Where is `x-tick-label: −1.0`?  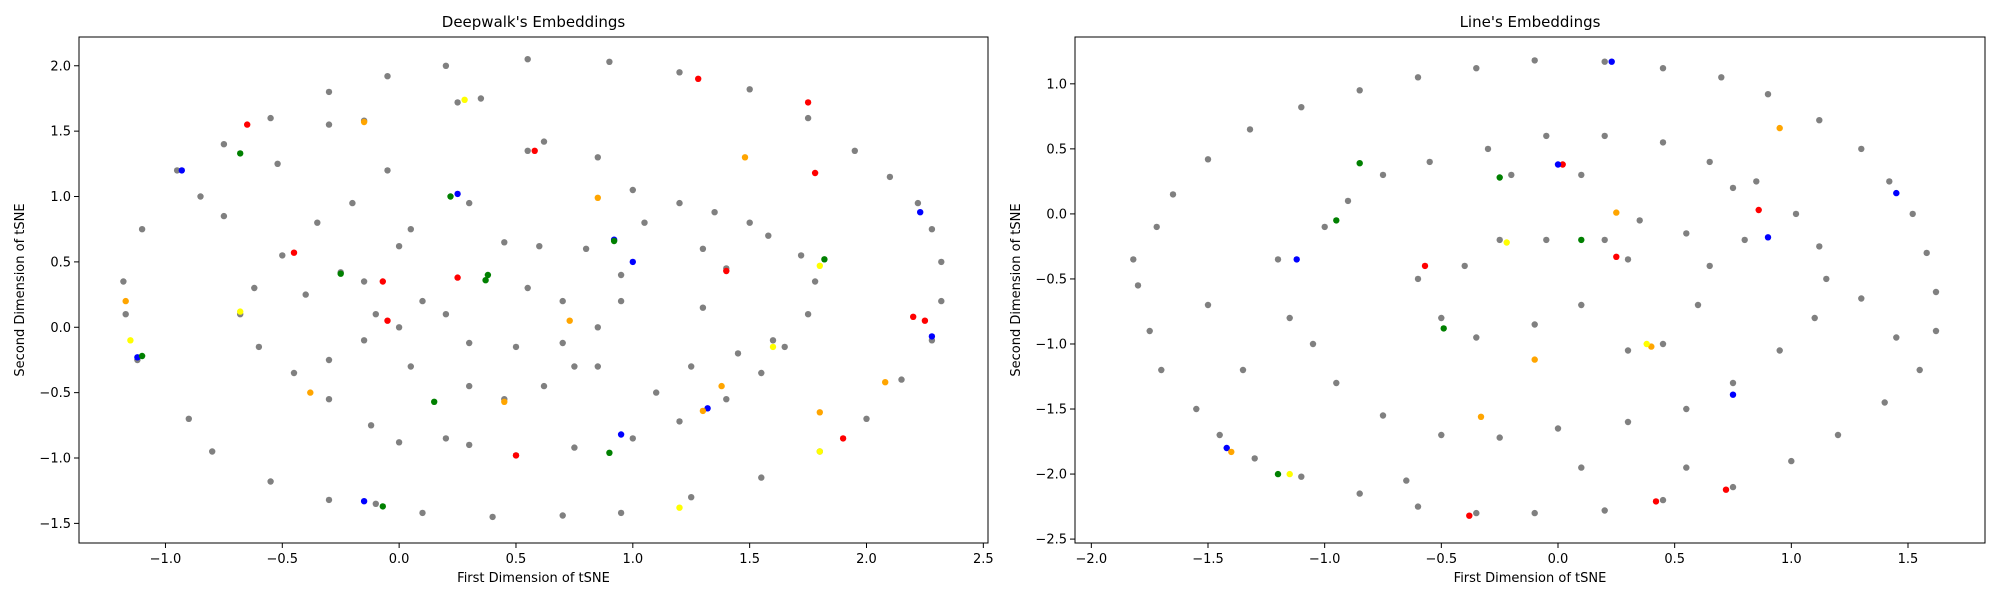 x-tick-label: −1.0 is located at coordinates (1325, 559).